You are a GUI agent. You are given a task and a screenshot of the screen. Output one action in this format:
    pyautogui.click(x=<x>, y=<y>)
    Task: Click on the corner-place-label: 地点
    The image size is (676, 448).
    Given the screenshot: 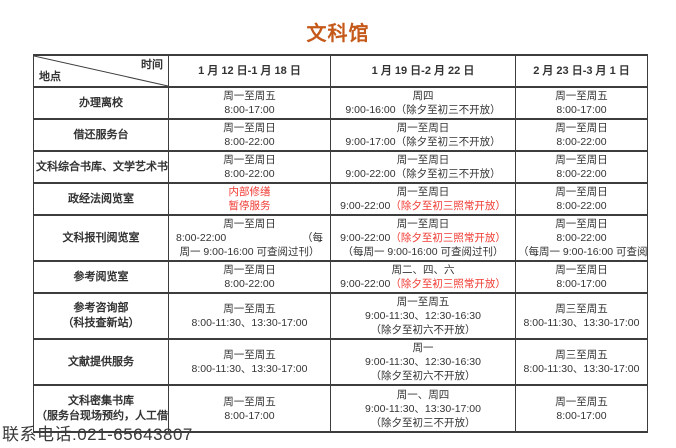 What is the action you would take?
    pyautogui.click(x=50, y=77)
    